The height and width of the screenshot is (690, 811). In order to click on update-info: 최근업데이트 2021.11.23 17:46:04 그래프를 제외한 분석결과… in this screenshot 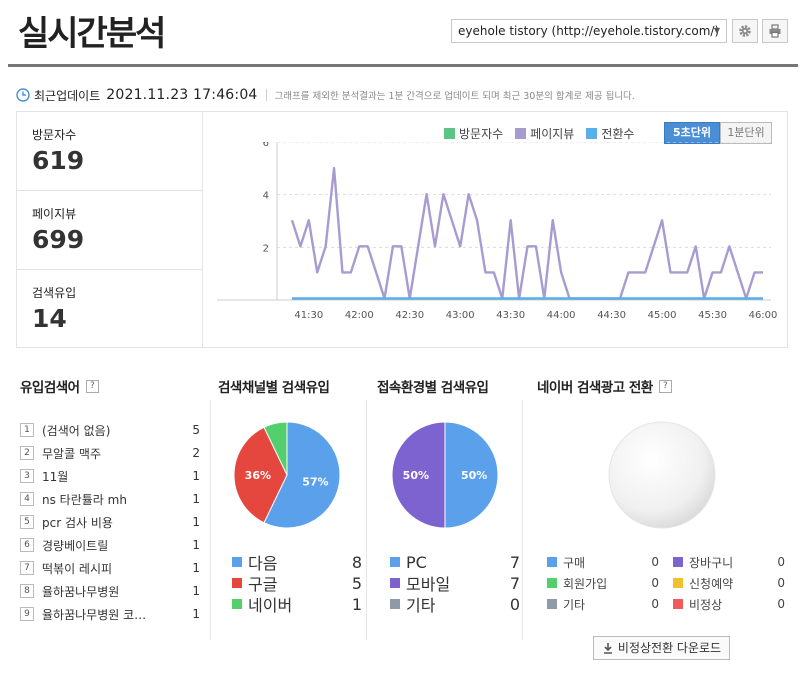, I will do `click(325, 95)`.